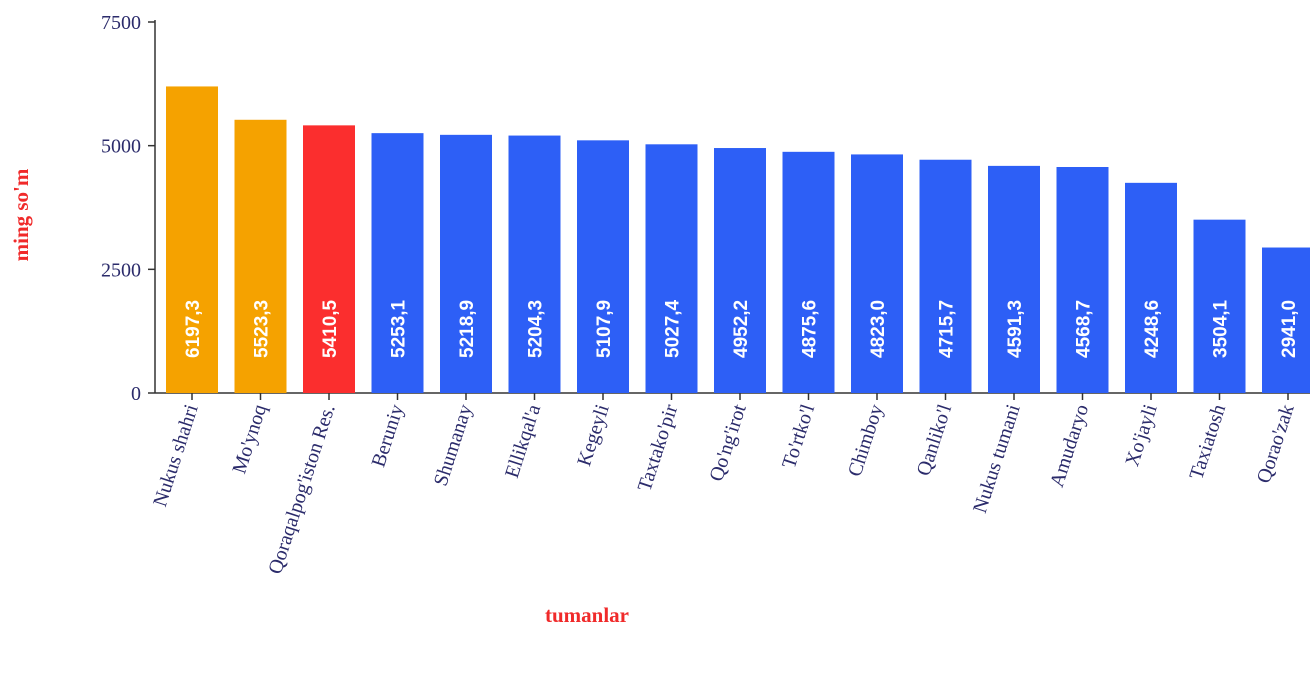 The image size is (1310, 677). Describe the element at coordinates (1152, 329) in the screenshot. I see `value-label: 4248,6` at that location.